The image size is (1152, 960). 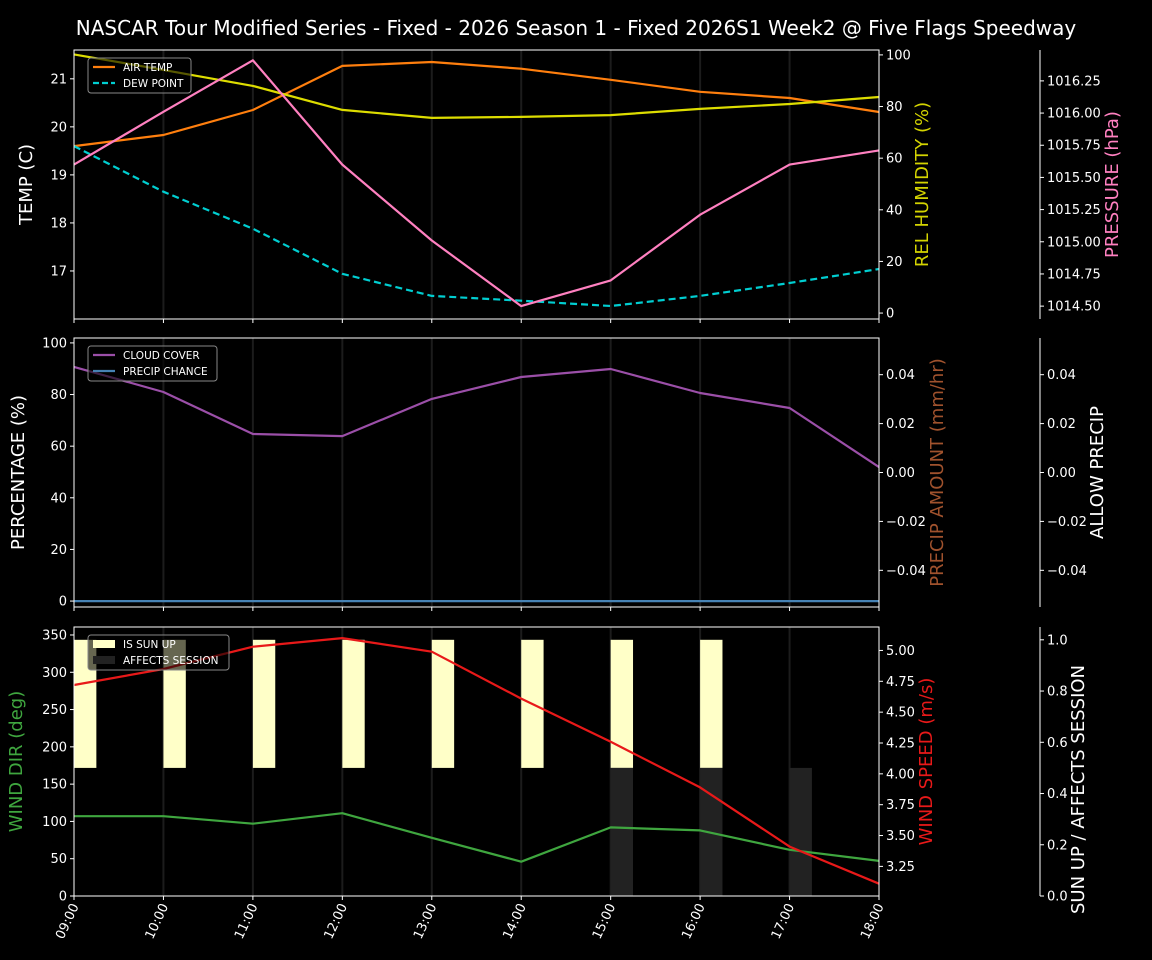 What do you see at coordinates (922, 184) in the screenshot?
I see `right-axis-label: REL HUMIDITY (%)` at bounding box center [922, 184].